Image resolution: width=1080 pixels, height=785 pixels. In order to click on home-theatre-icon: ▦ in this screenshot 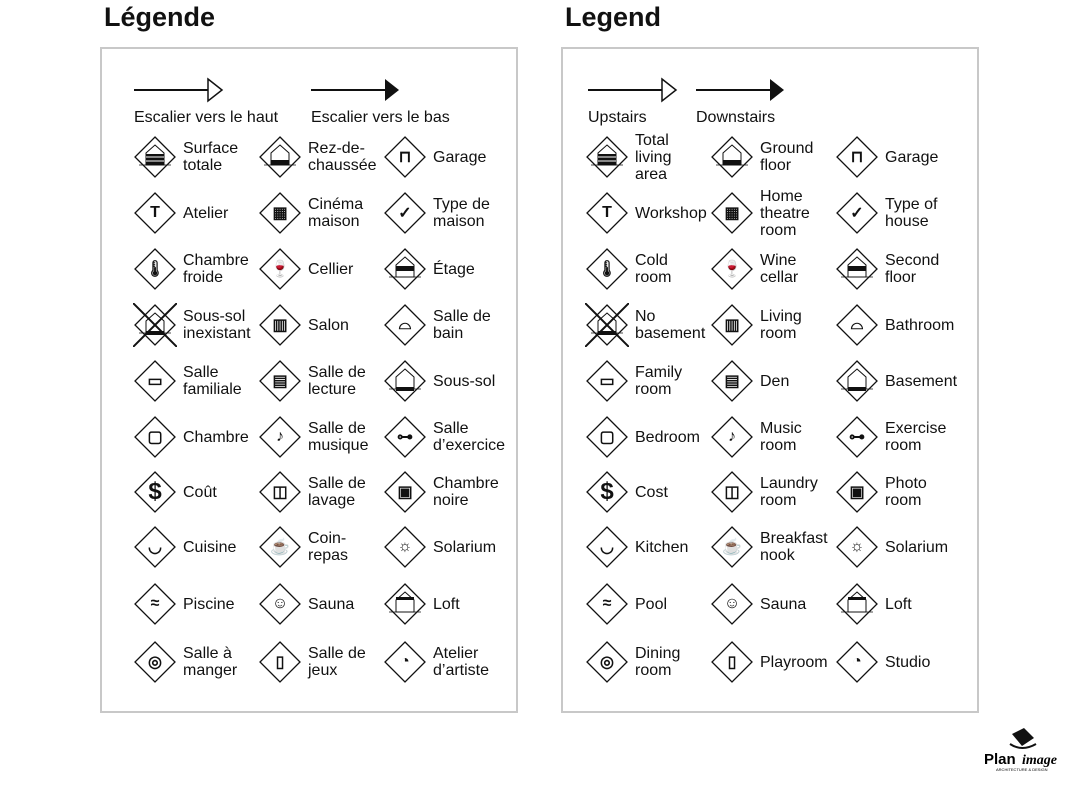, I will do `click(732, 213)`.